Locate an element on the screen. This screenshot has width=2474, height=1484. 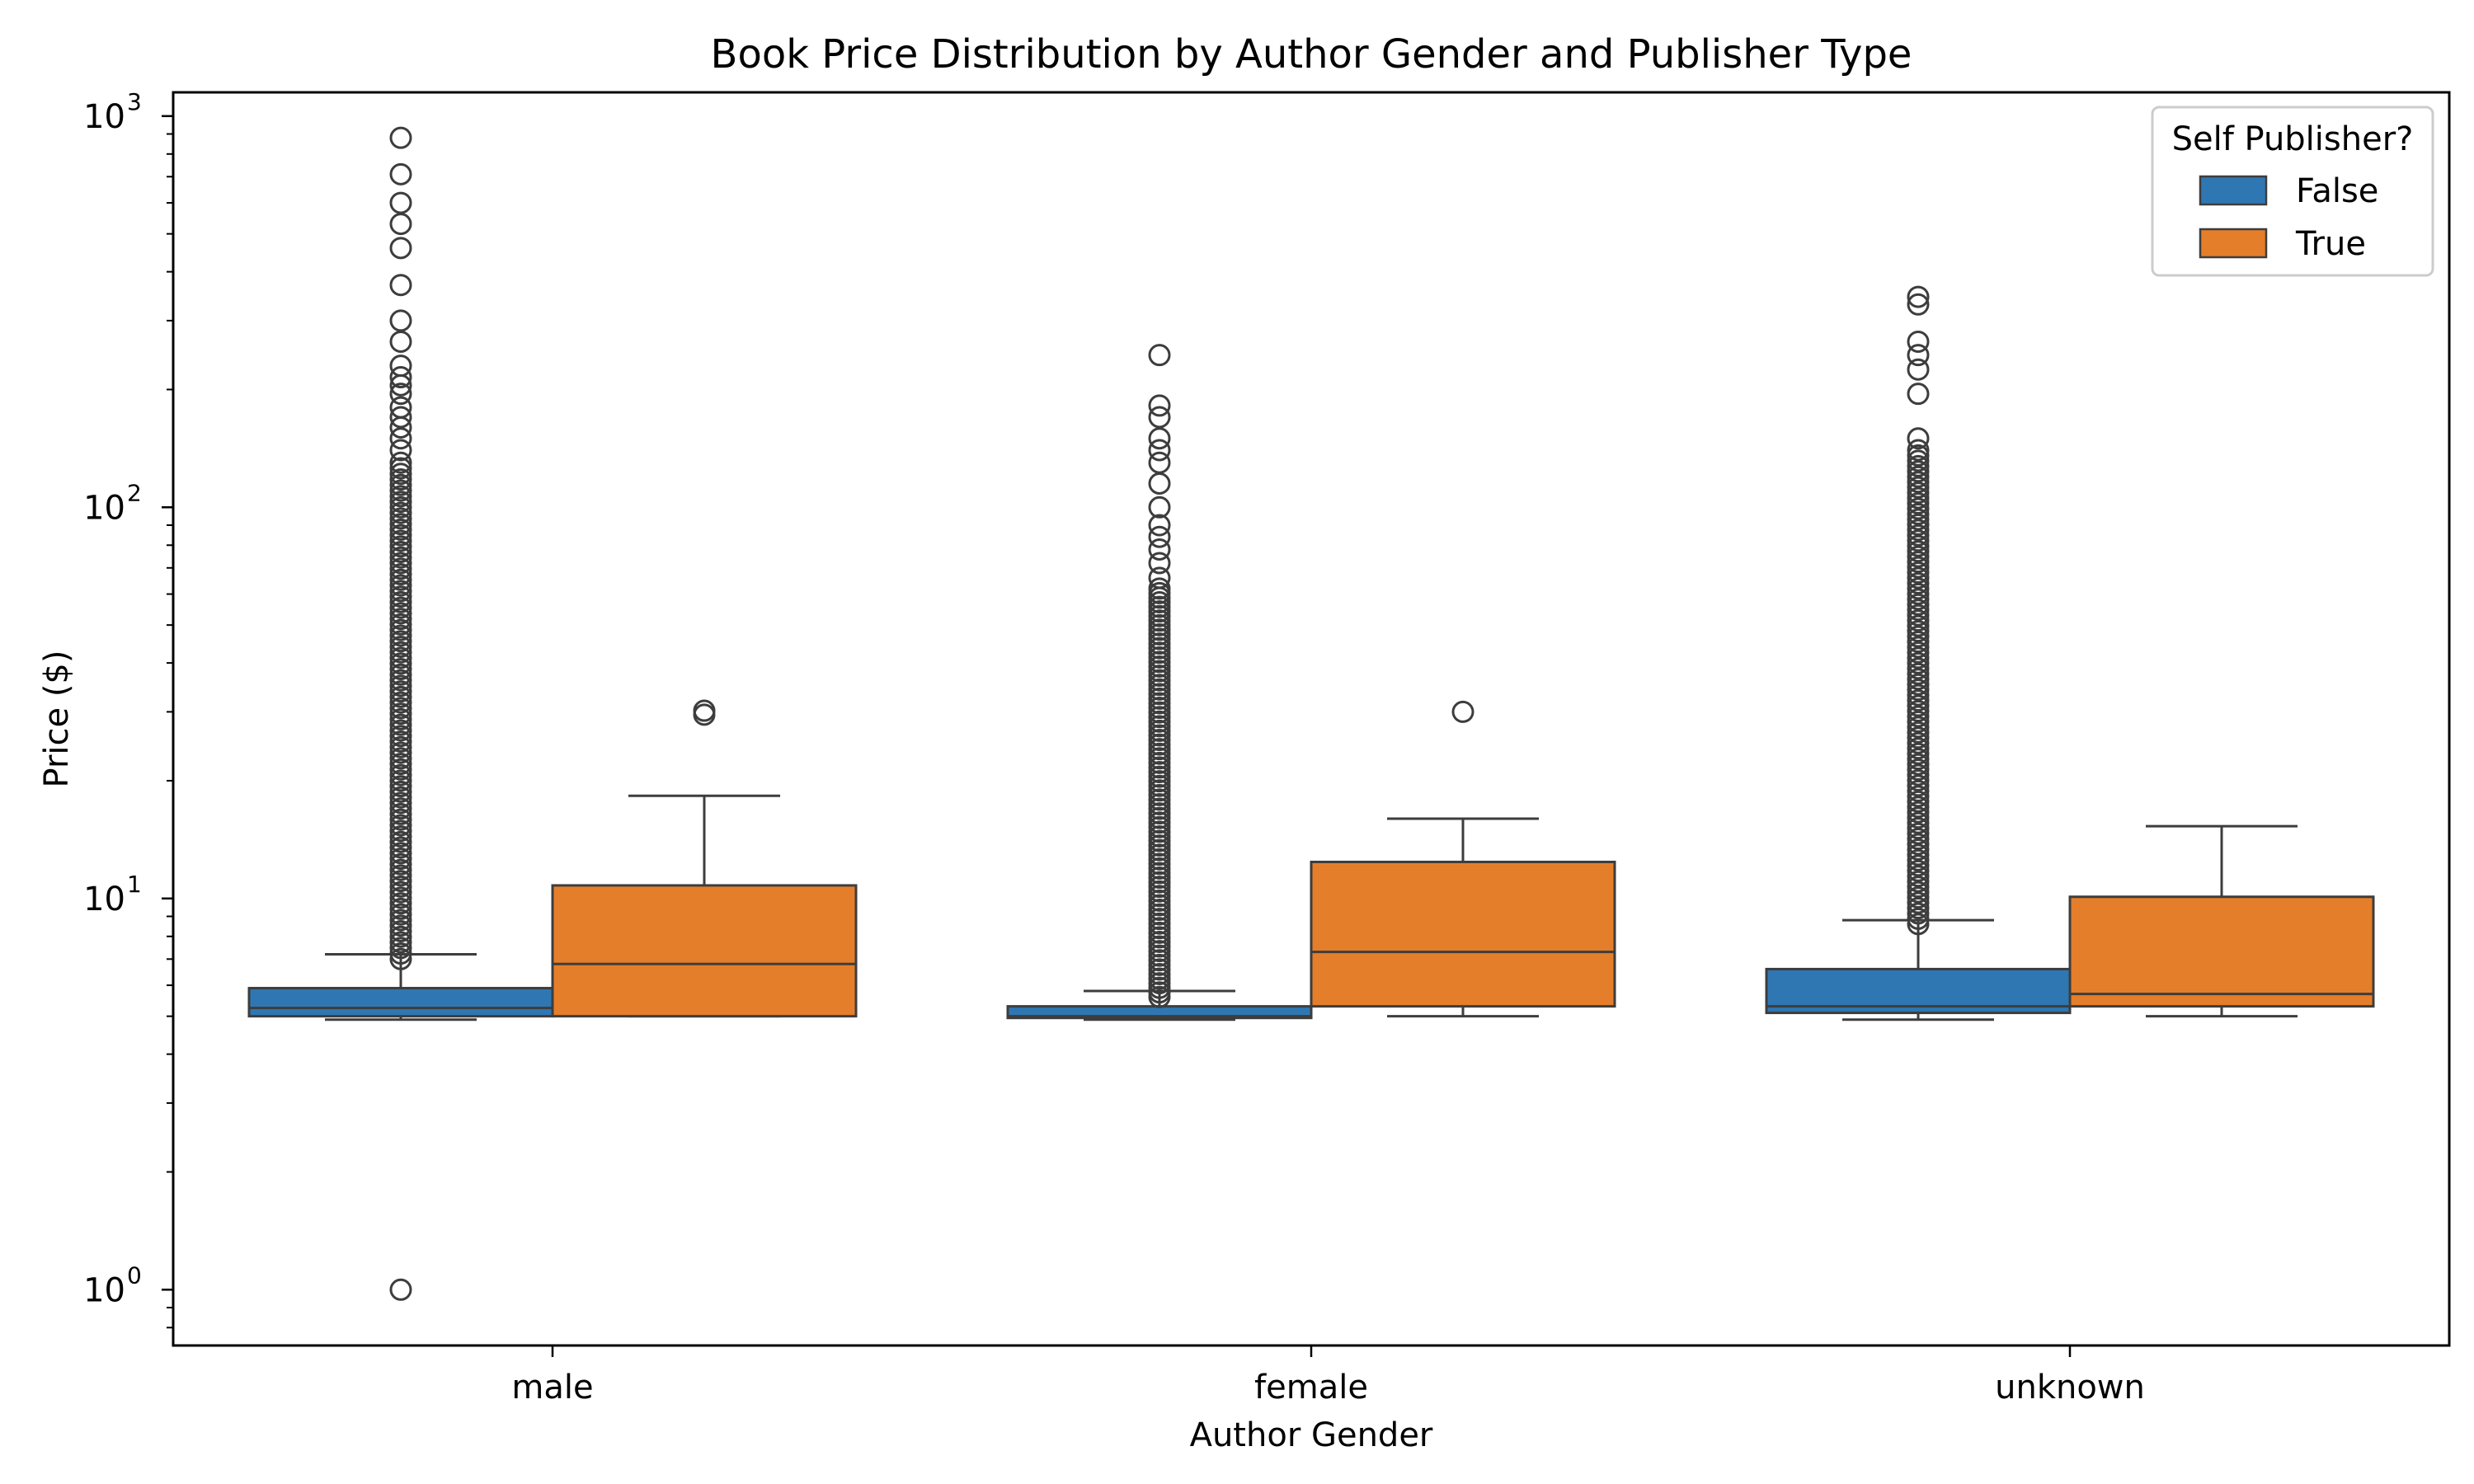
legend-swatch-true is located at coordinates (2233, 244).